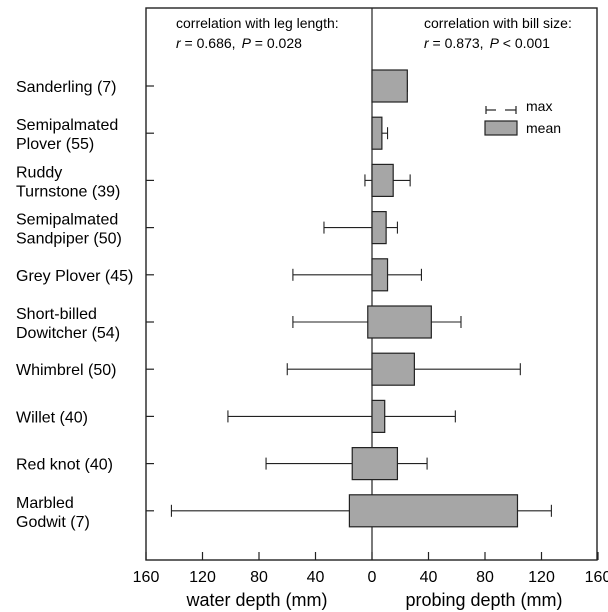  I want to click on category-label-line: Godwit (7), so click(53, 522).